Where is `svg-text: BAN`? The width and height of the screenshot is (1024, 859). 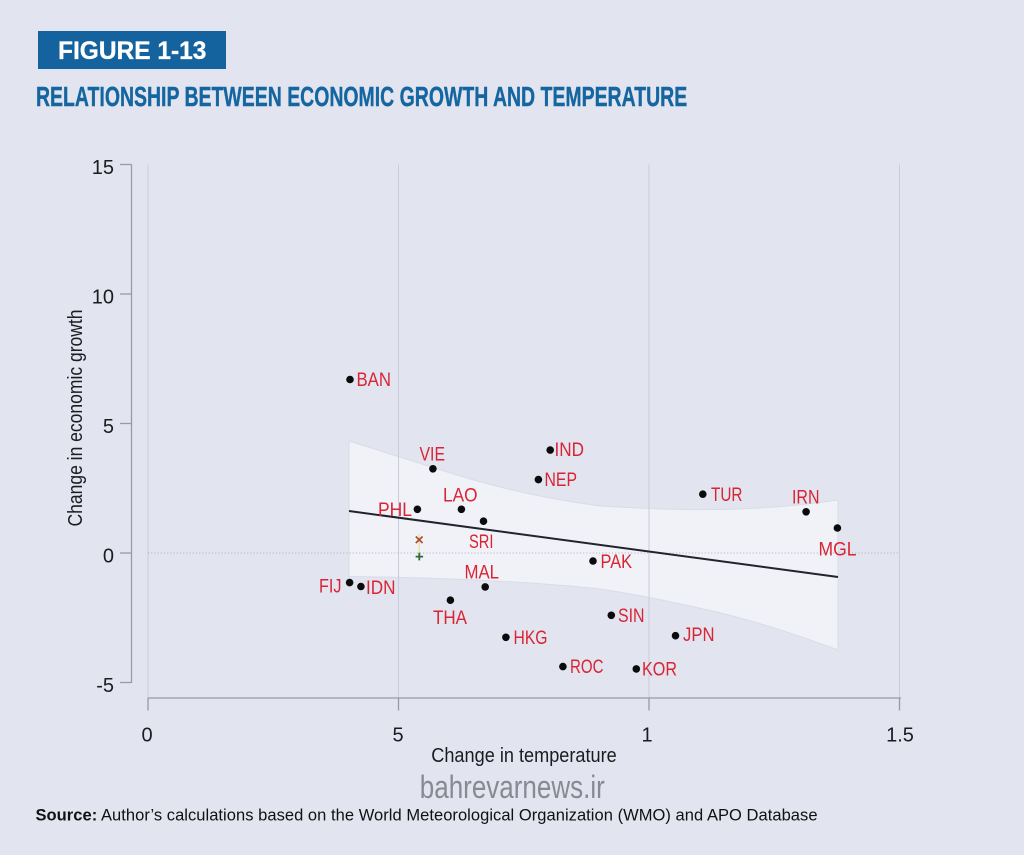
svg-text: BAN is located at coordinates (374, 380).